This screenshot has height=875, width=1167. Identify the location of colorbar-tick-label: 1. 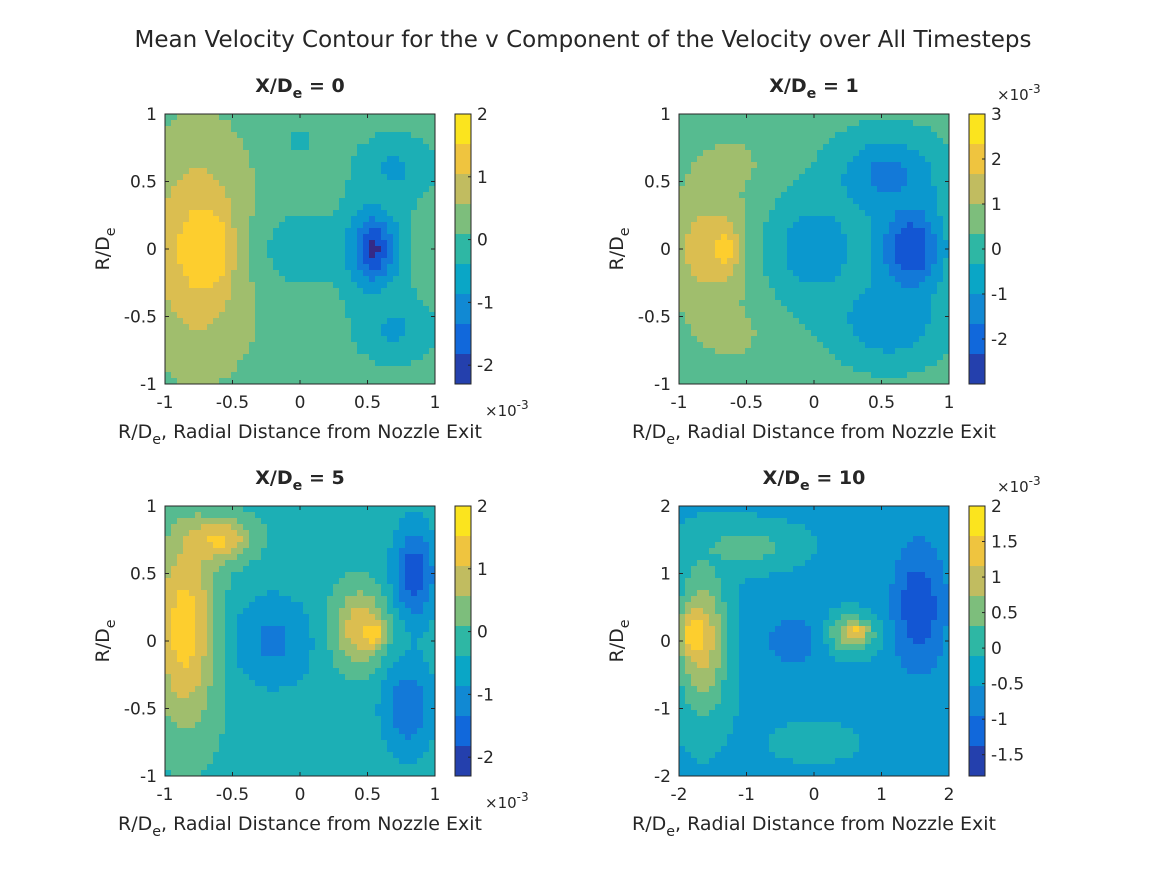
(482, 178).